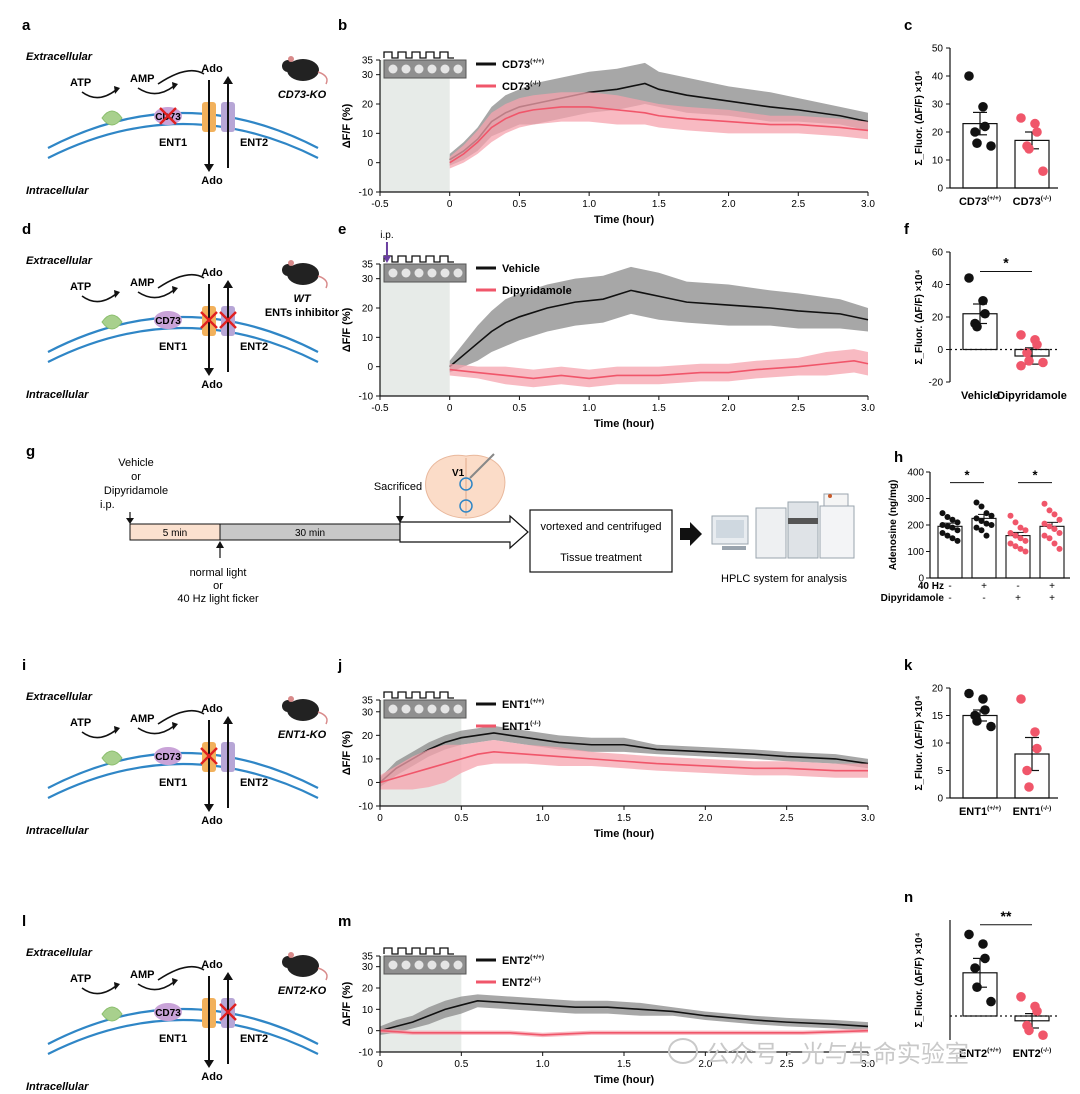 The image size is (1080, 1094). I want to click on brain-illustration, so click(465, 486).